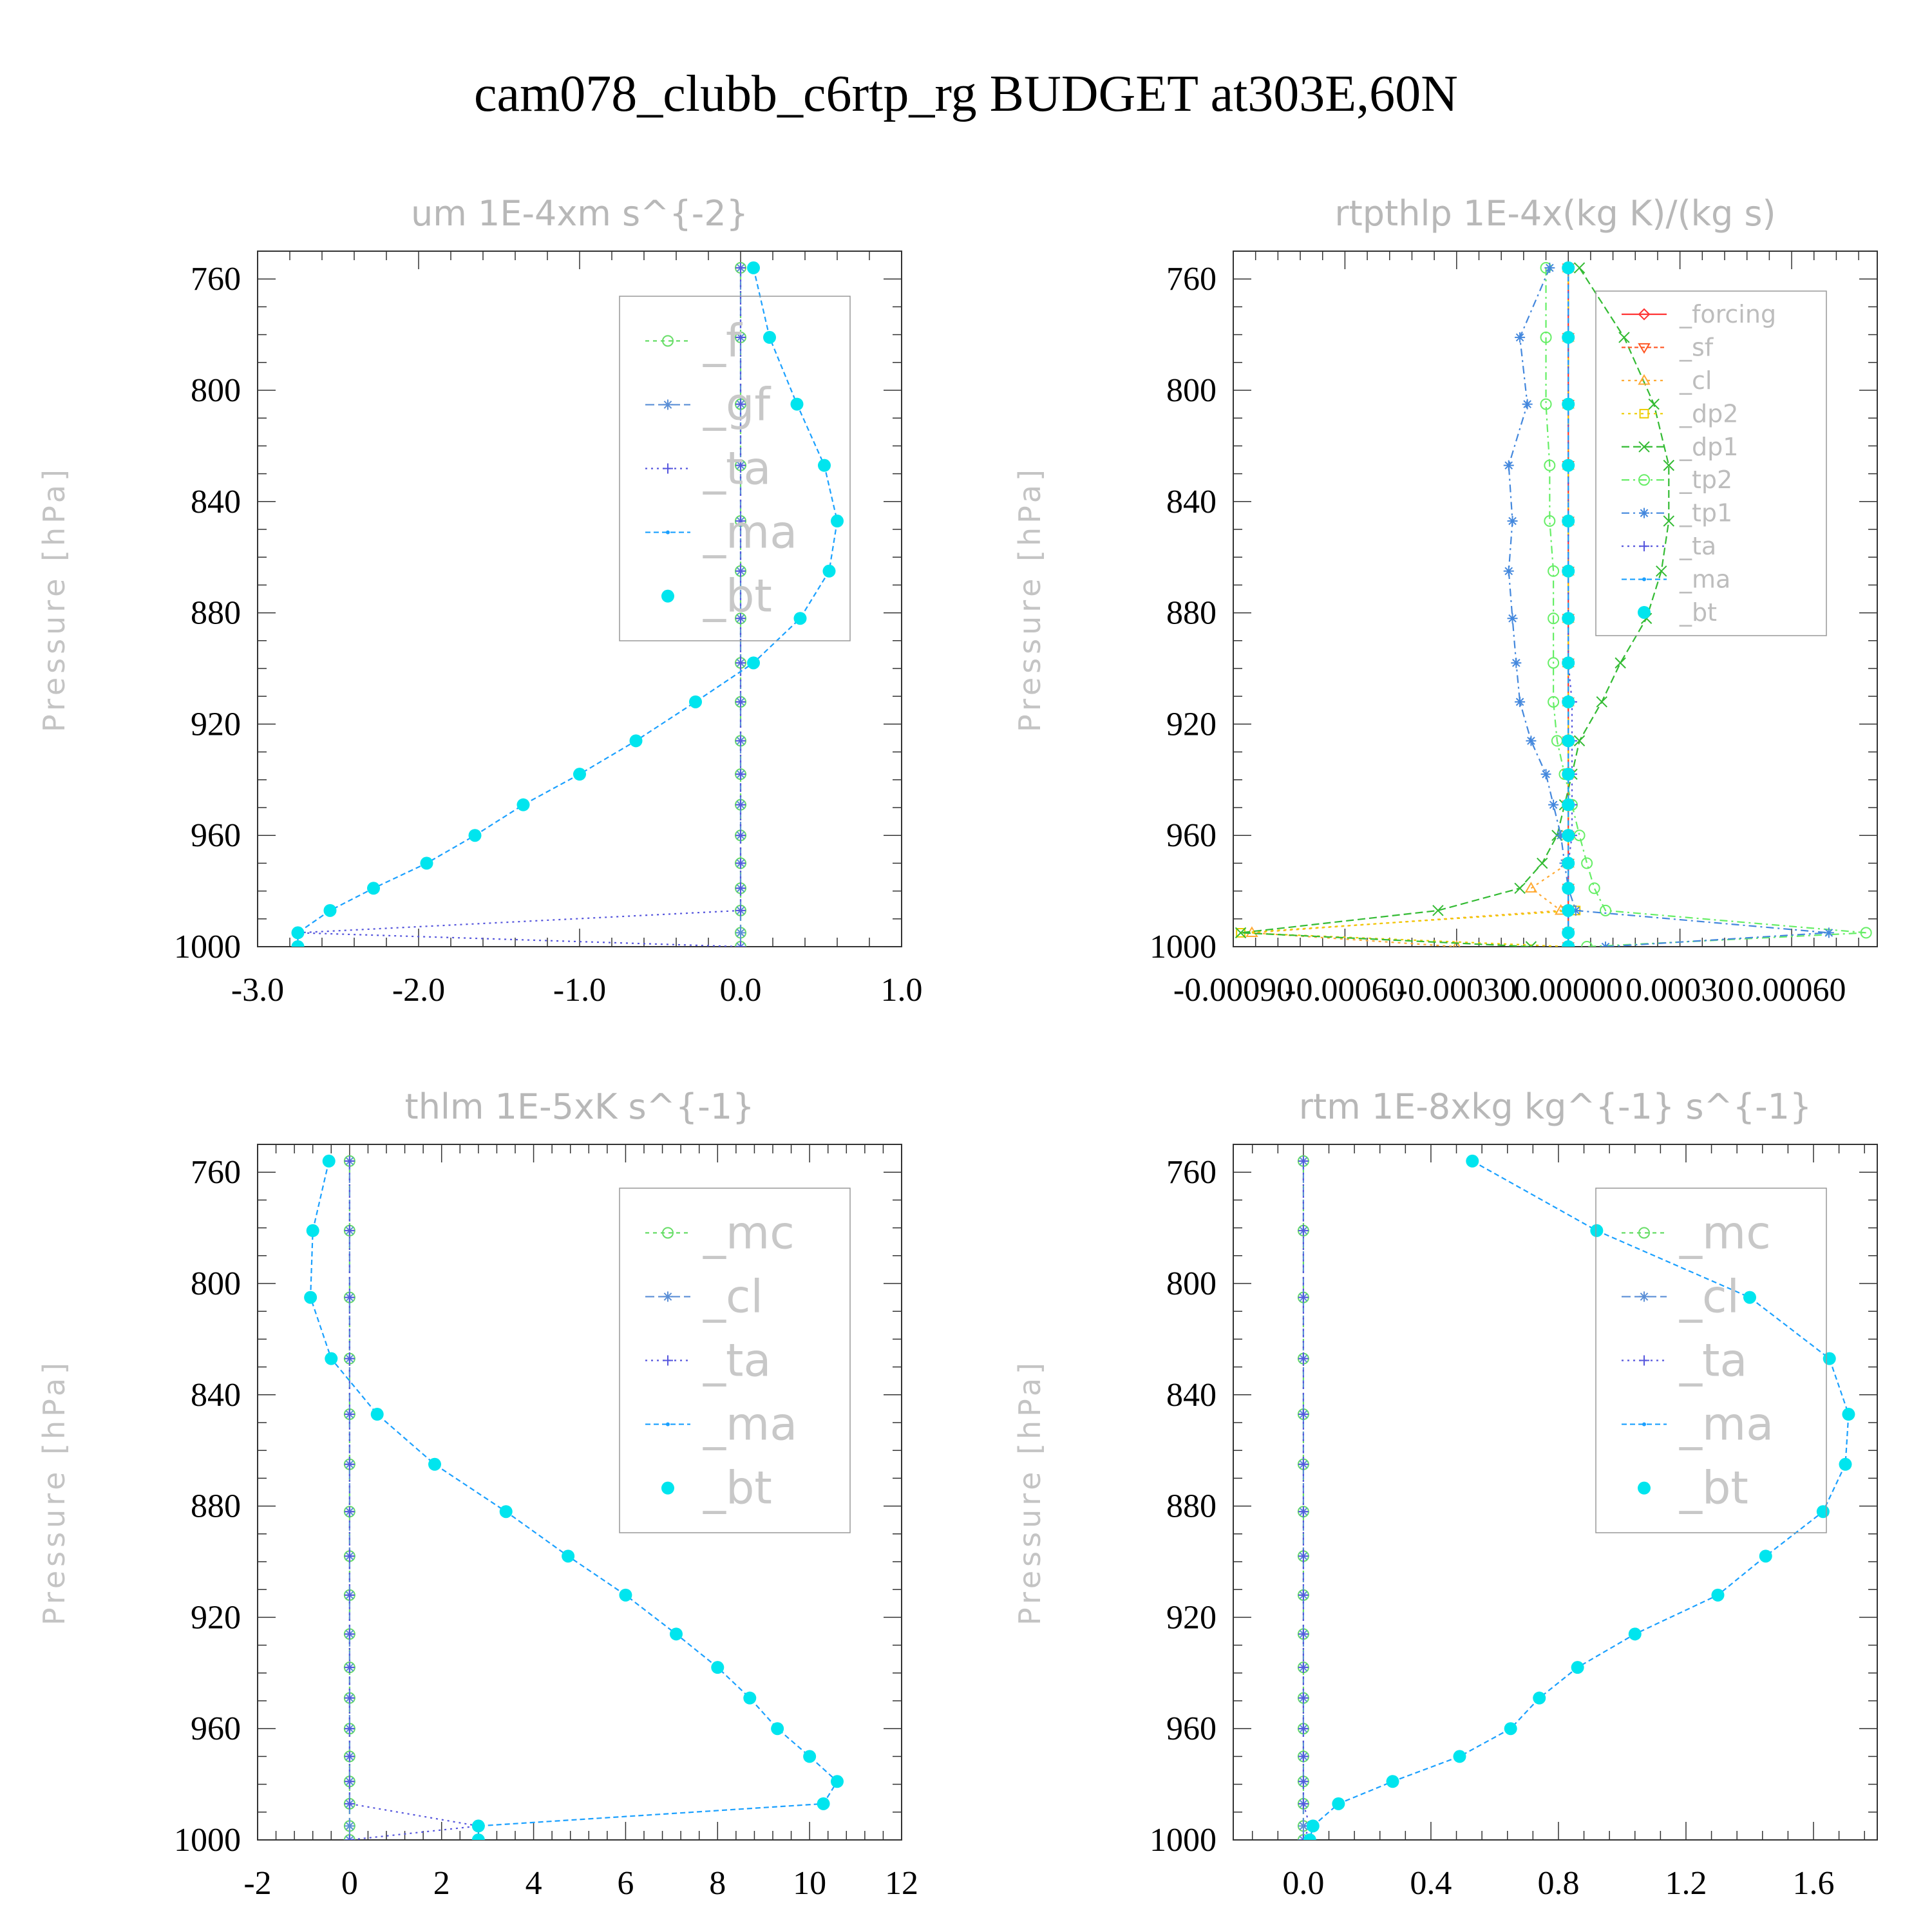 The height and width of the screenshot is (1932, 1932). What do you see at coordinates (738, 596) in the screenshot?
I see `legend-label: _bt` at bounding box center [738, 596].